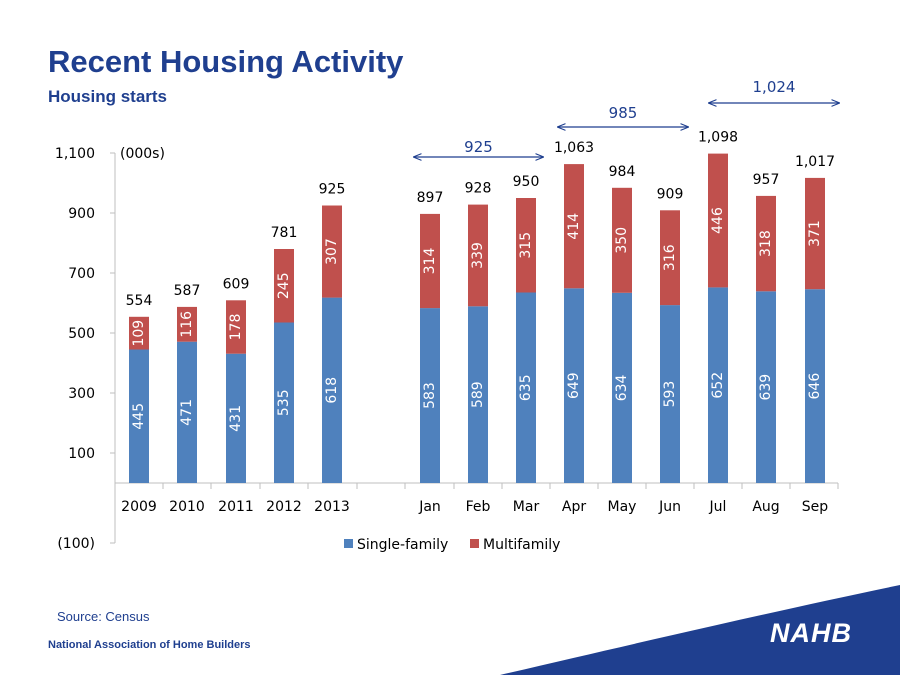 This screenshot has width=900, height=675. I want to click on page-title: Recent Housing Activity, so click(226, 61).